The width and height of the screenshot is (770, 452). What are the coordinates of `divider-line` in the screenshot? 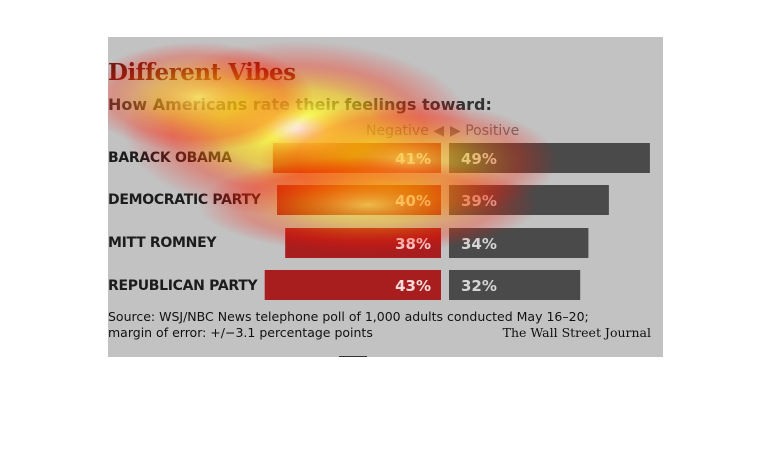 It's located at (353, 356).